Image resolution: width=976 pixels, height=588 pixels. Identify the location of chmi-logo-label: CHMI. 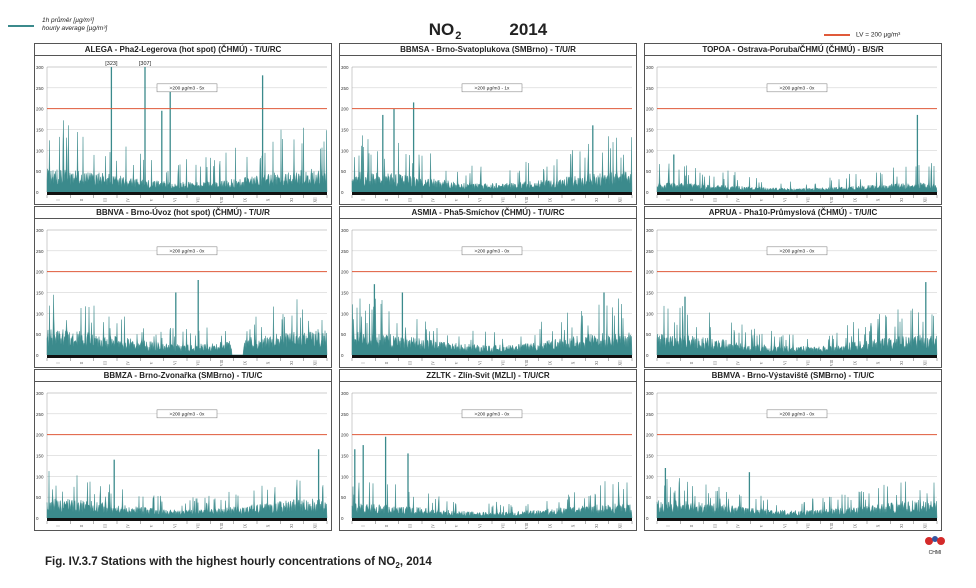
(935, 553).